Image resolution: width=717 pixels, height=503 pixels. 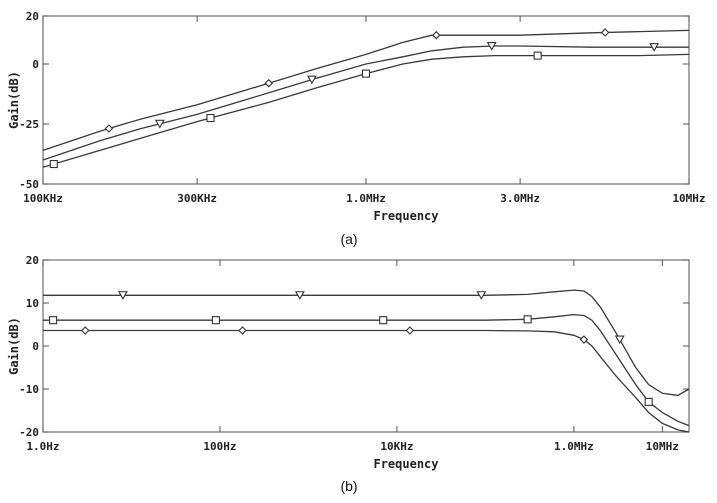 I want to click on chart-b-y-tick-label: 0, so click(x=35, y=346).